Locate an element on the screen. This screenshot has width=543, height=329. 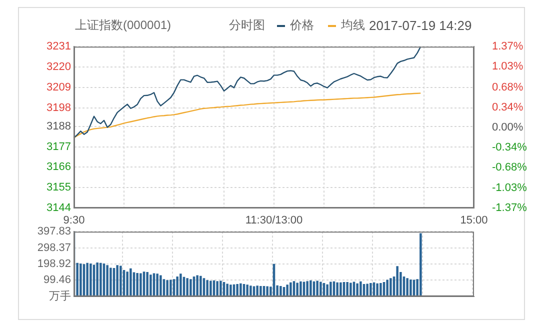
text: 分时图 is located at coordinates (247, 25).